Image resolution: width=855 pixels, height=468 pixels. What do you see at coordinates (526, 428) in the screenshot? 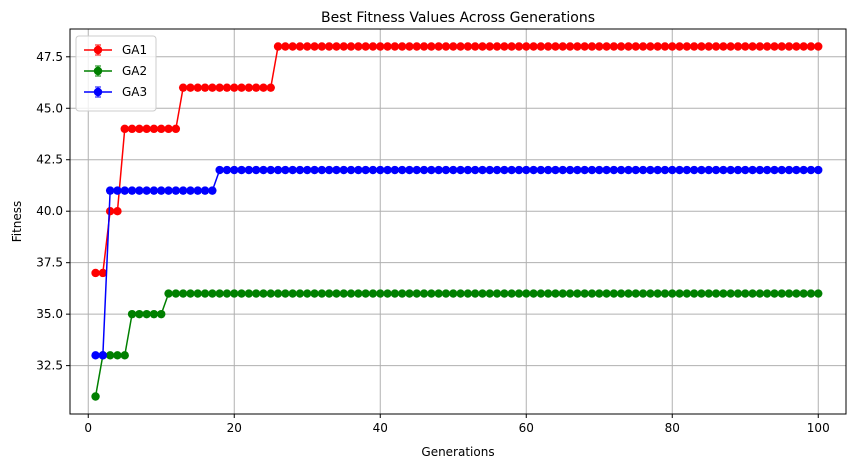
I see `x-tick-label: 60` at bounding box center [526, 428].